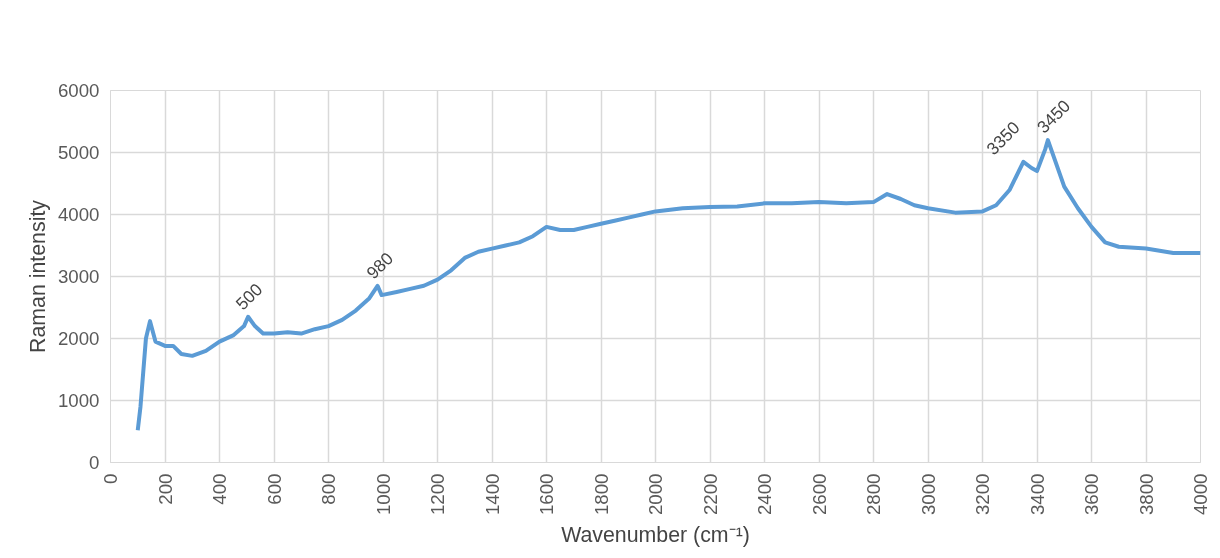 The height and width of the screenshot is (558, 1220). I want to click on x-tick-label: 3800, so click(1146, 494).